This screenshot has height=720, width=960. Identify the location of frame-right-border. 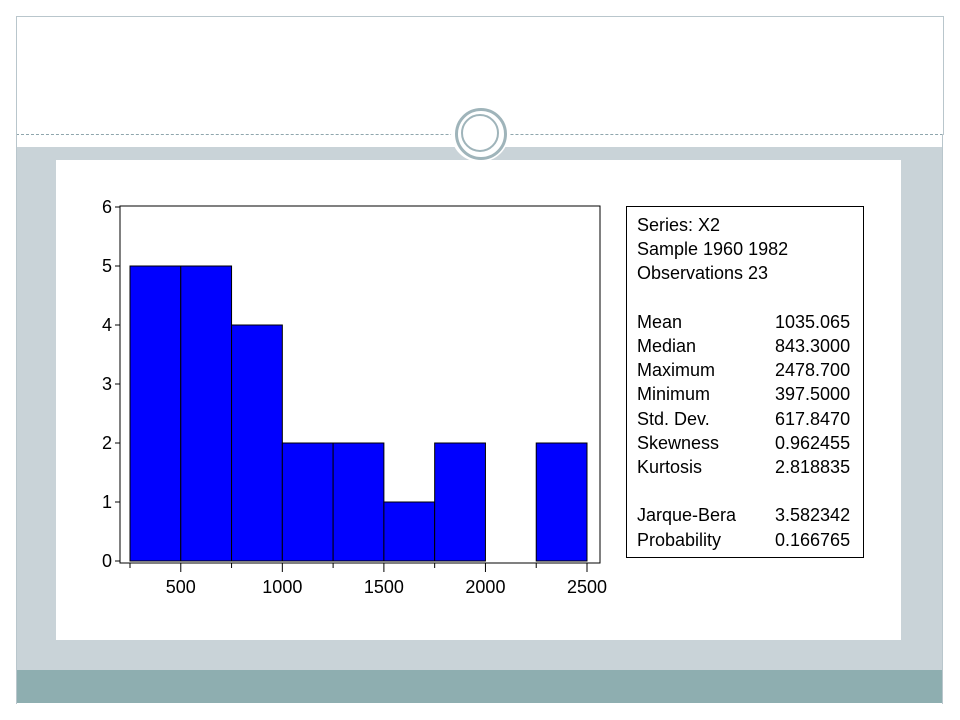
(942, 419).